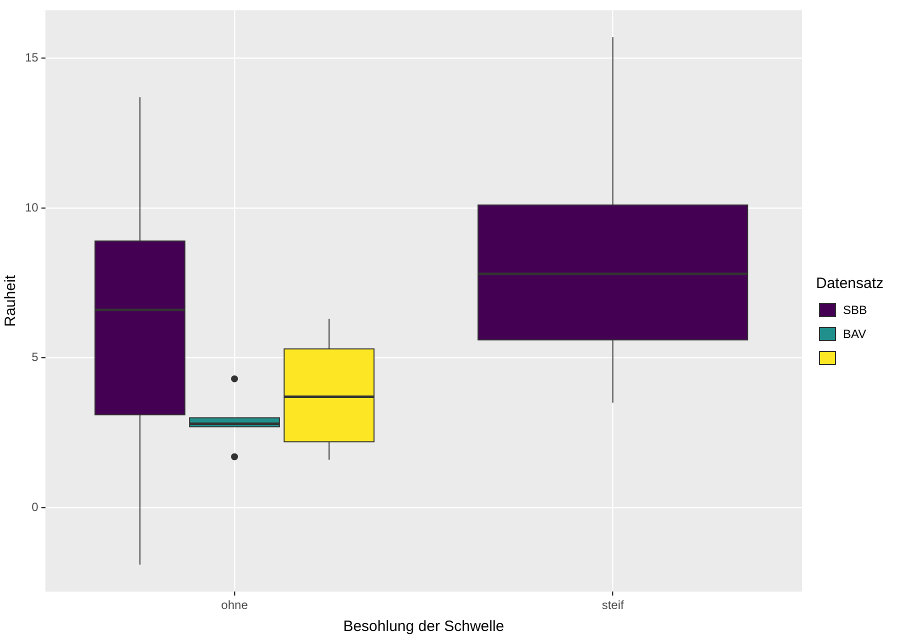 This screenshot has height=638, width=922. Describe the element at coordinates (423, 627) in the screenshot. I see `x-axis-title: Besohlung der Schwelle` at that location.